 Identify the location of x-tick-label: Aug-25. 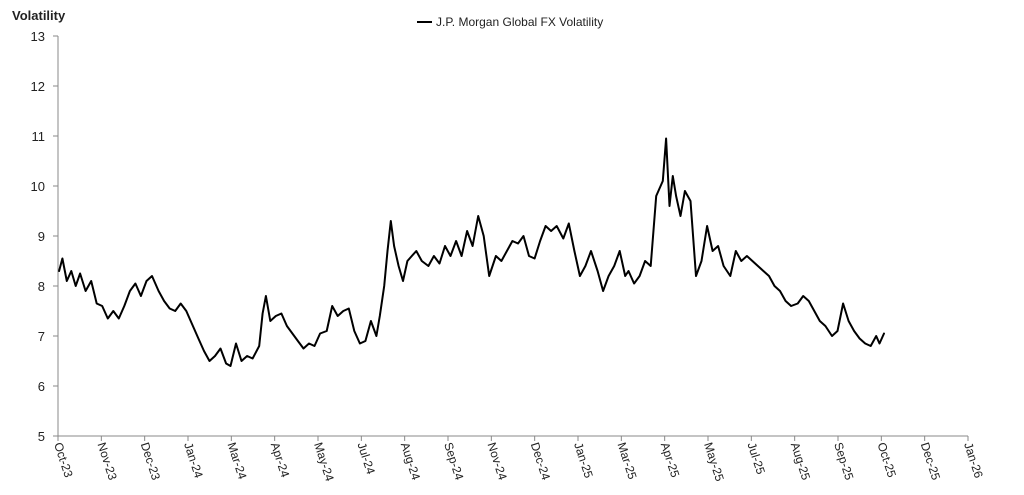
(800, 461).